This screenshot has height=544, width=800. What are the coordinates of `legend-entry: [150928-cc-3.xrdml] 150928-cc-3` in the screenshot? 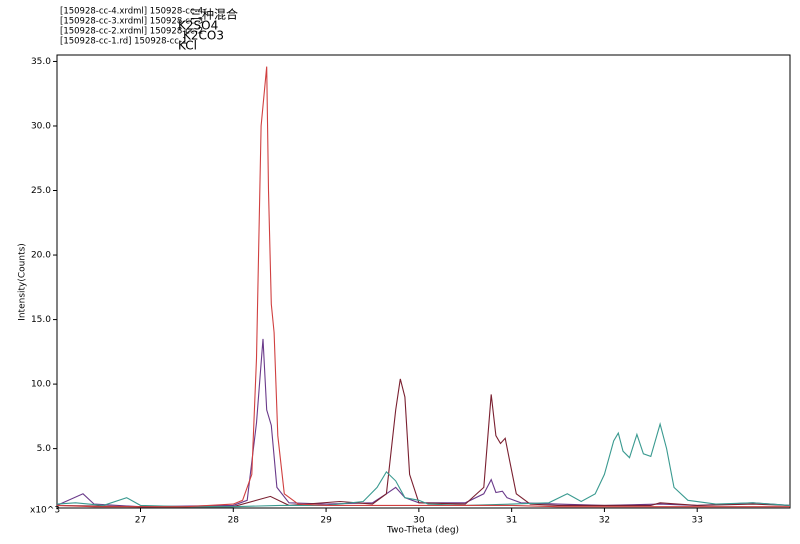 It's located at (131, 22).